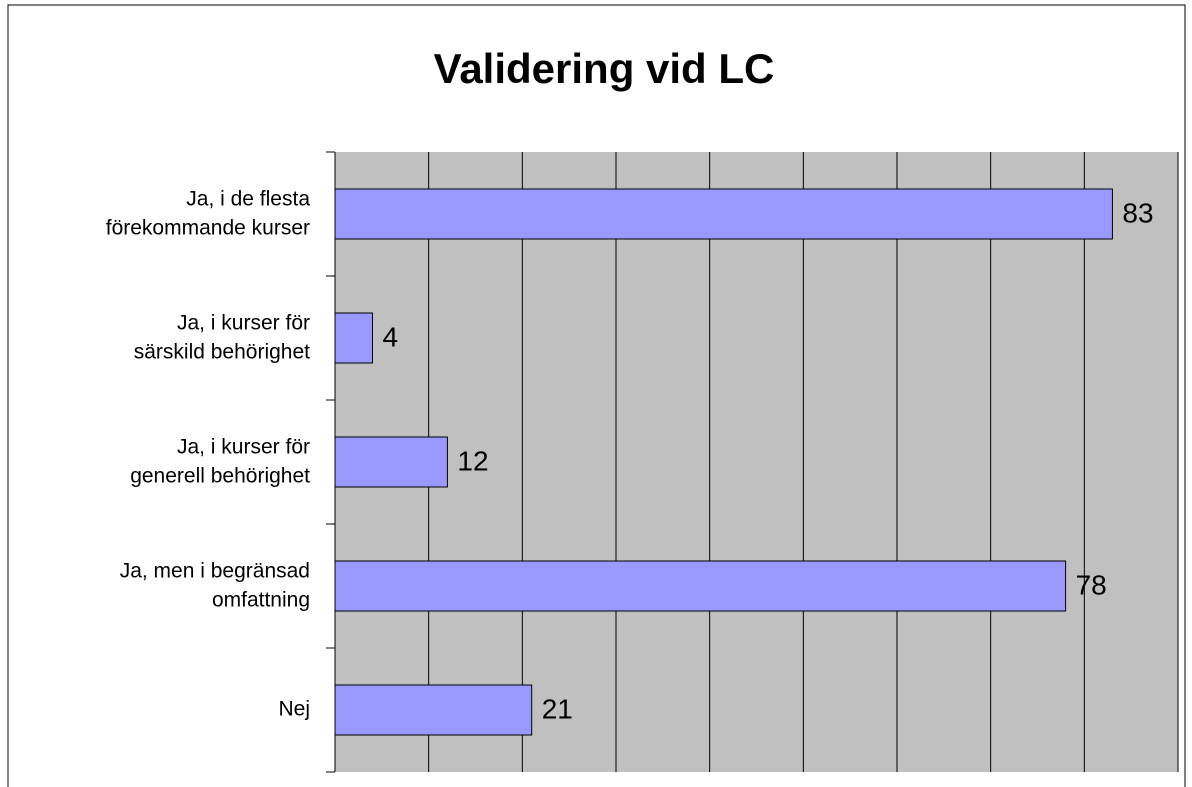  Describe the element at coordinates (294, 709) in the screenshot. I see `y-tick-label: Nej` at that location.